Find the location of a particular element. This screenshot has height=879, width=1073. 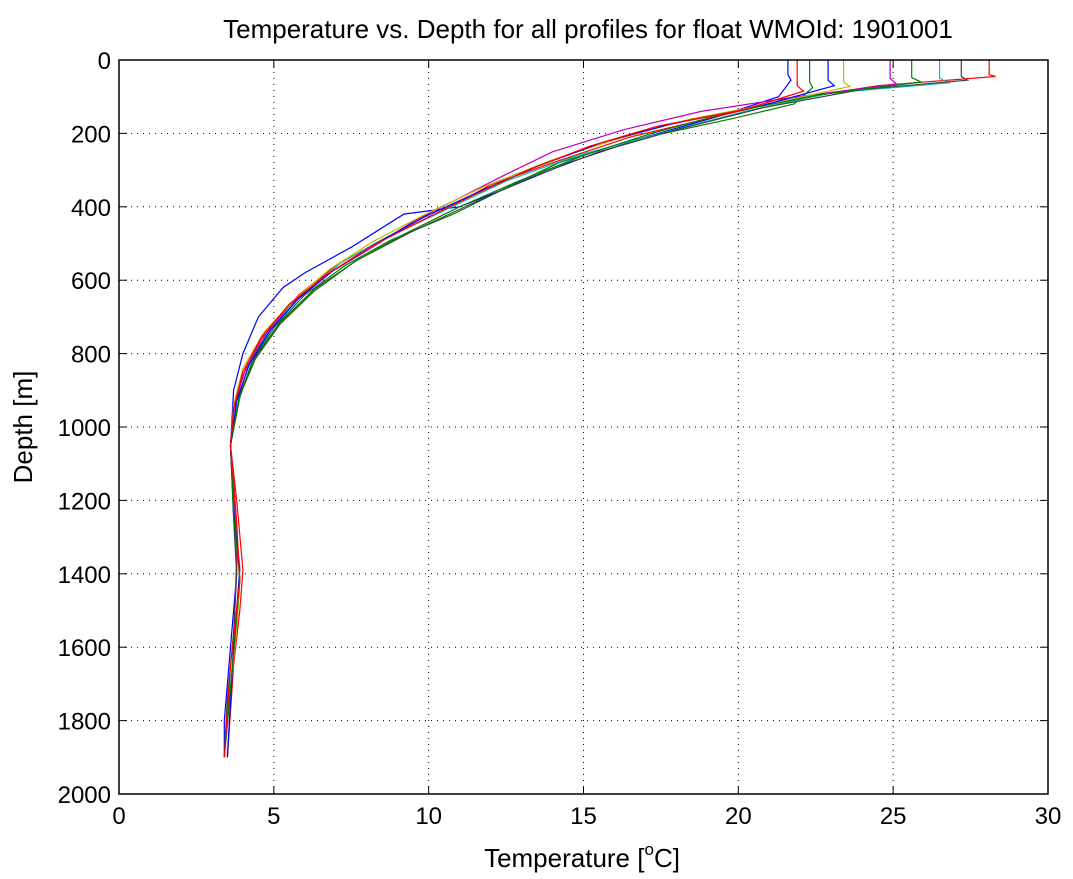

y-tick-label: 1600 is located at coordinates (84, 648).